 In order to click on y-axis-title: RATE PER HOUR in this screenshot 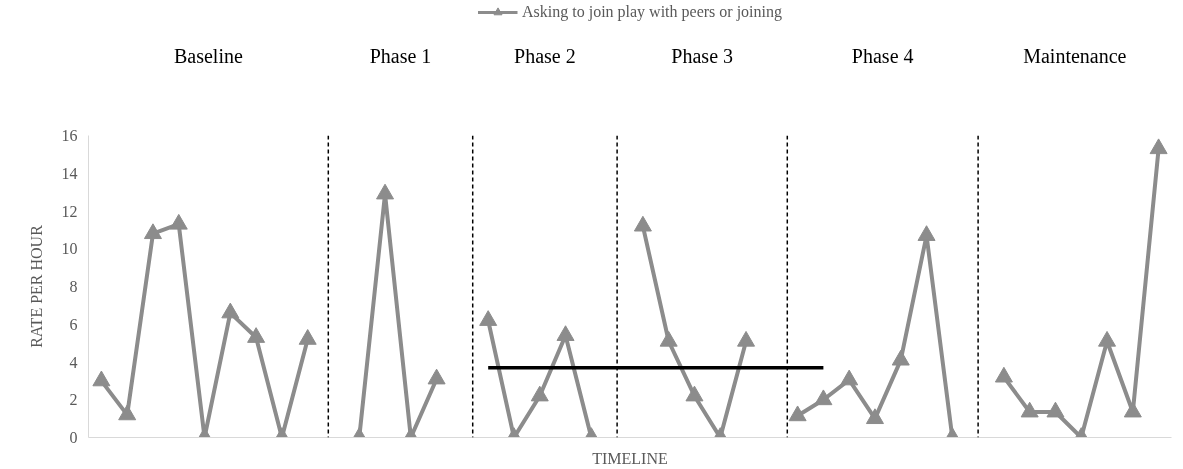, I will do `click(36, 286)`.